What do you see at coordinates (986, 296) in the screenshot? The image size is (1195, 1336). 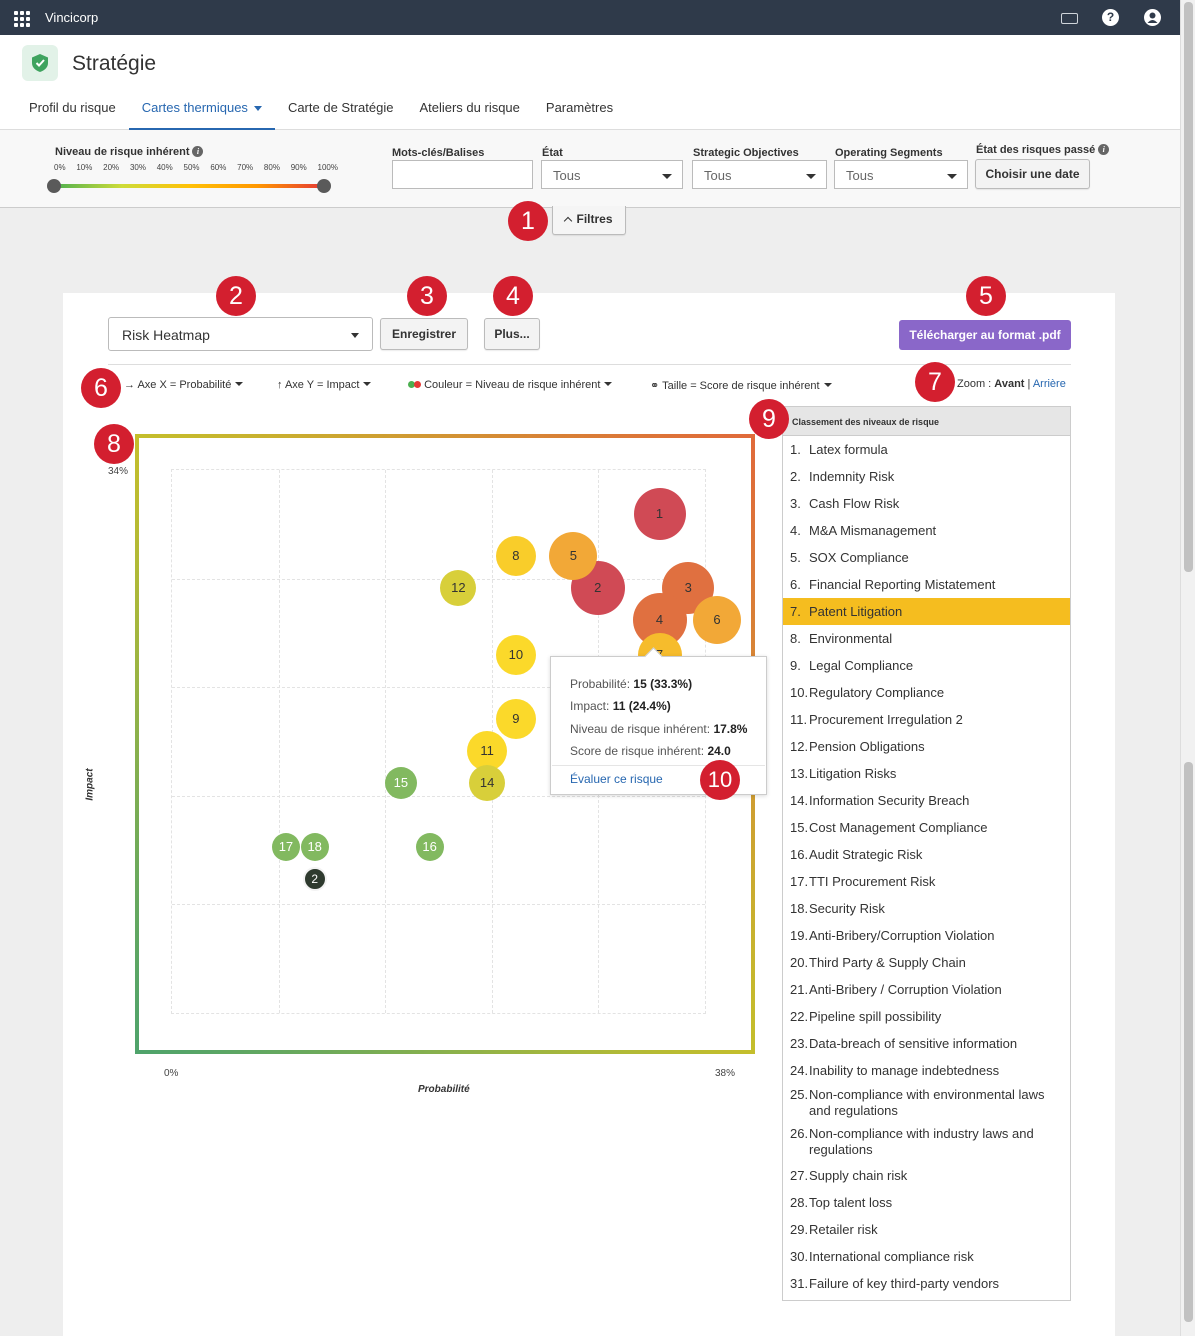 I see `annotation-marker: 5` at bounding box center [986, 296].